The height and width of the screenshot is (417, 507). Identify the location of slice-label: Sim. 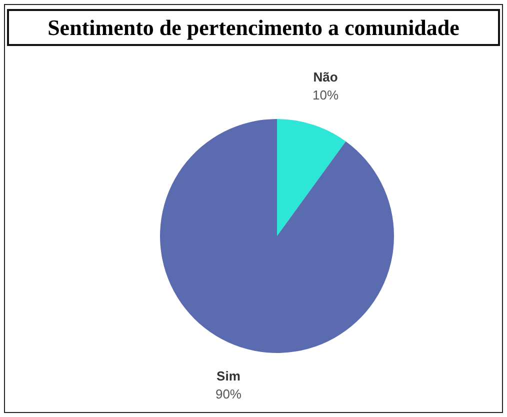
(228, 376).